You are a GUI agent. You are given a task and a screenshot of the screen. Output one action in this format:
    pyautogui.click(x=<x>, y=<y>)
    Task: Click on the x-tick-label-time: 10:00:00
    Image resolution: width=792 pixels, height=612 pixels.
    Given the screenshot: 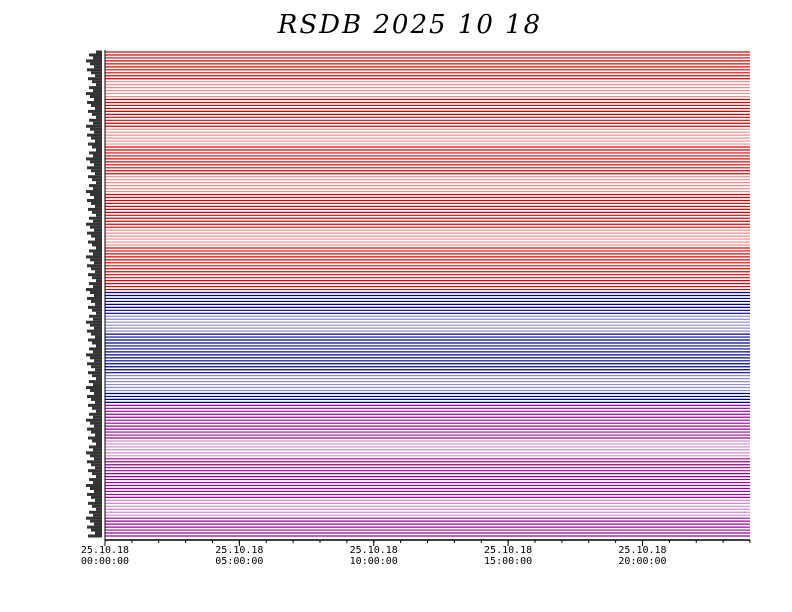 What is the action you would take?
    pyautogui.click(x=374, y=561)
    